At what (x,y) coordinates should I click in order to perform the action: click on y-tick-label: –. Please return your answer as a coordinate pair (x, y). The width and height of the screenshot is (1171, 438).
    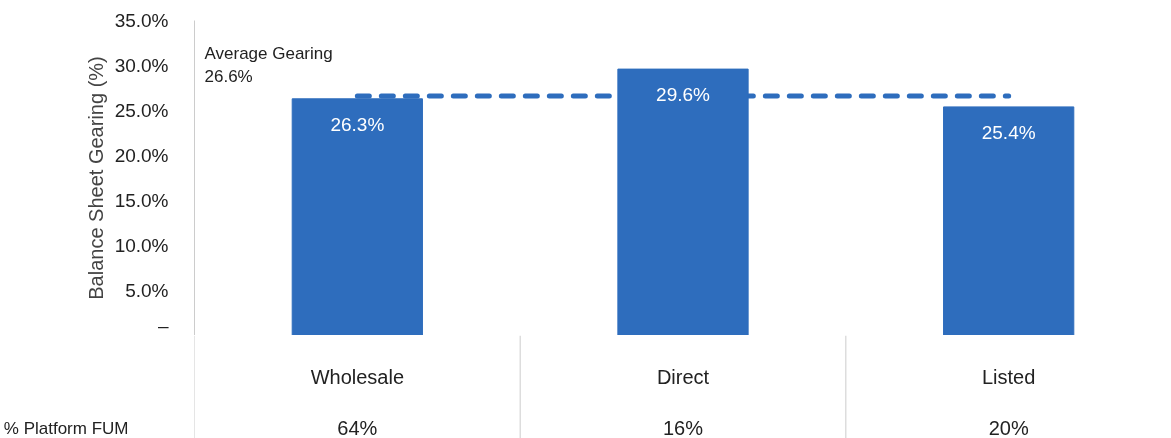
    Looking at the image, I should click on (163, 325).